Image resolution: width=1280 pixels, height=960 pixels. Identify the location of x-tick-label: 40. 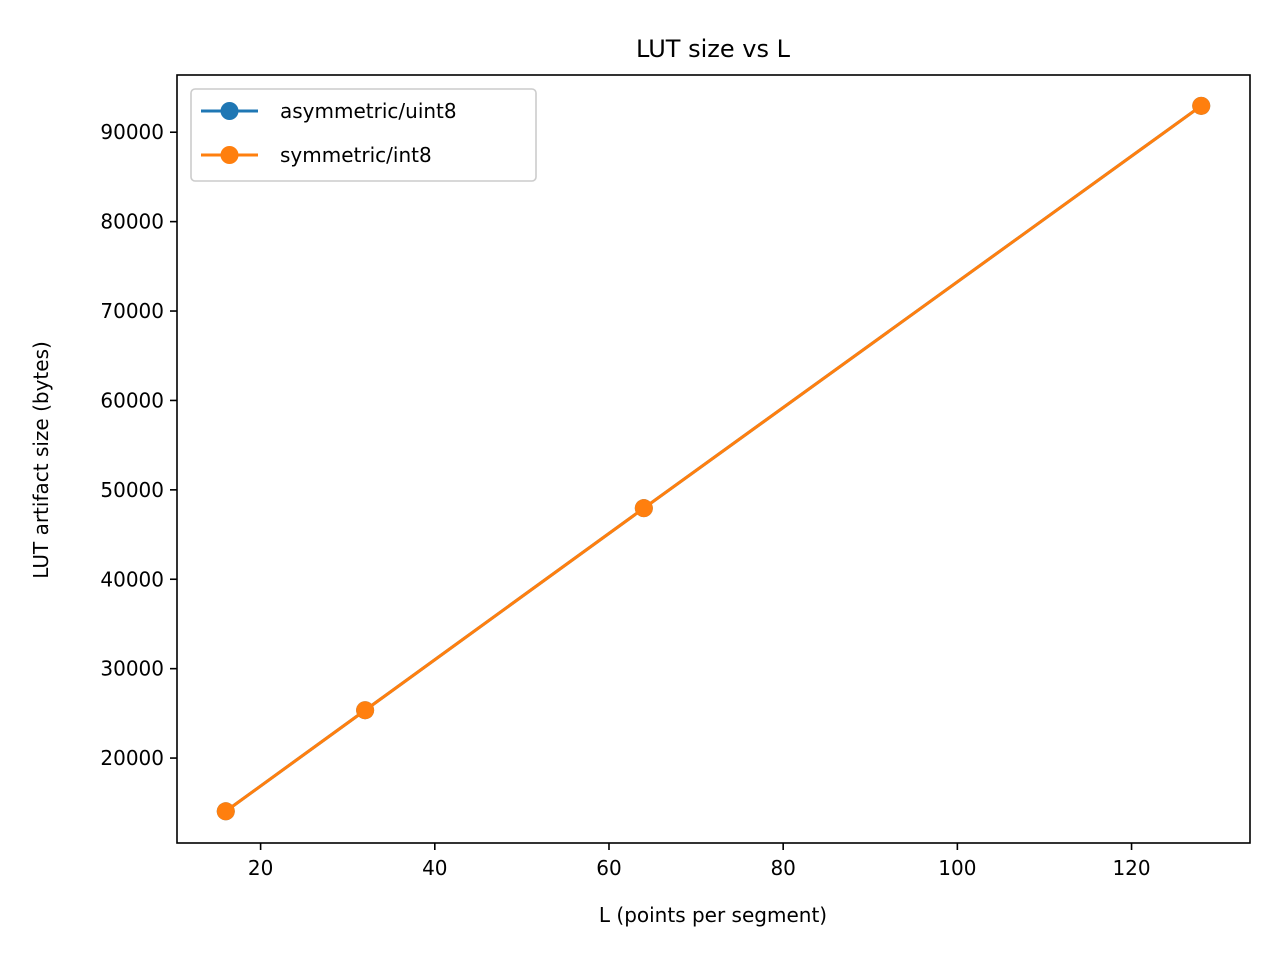
(434, 868).